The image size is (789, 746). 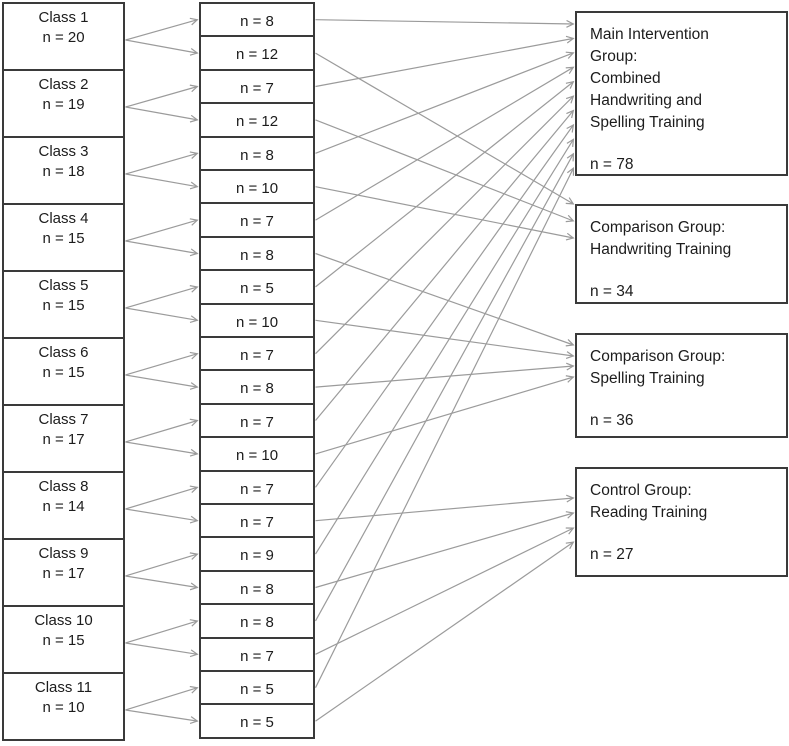 What do you see at coordinates (63, 352) in the screenshot?
I see `class-label: Class 6` at bounding box center [63, 352].